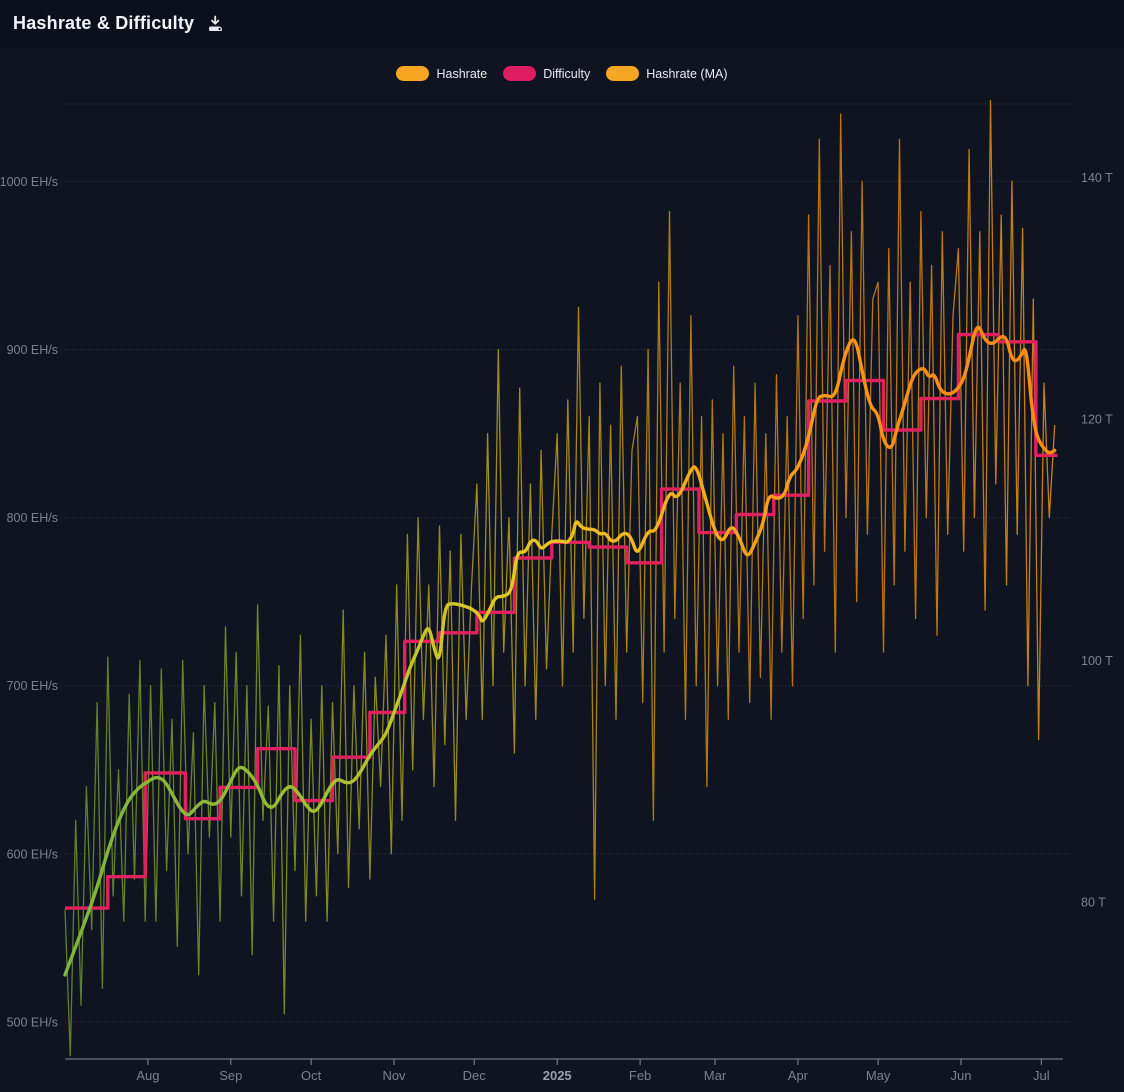  What do you see at coordinates (1041, 1075) in the screenshot?
I see `x-axis-tick-label: Jul` at bounding box center [1041, 1075].